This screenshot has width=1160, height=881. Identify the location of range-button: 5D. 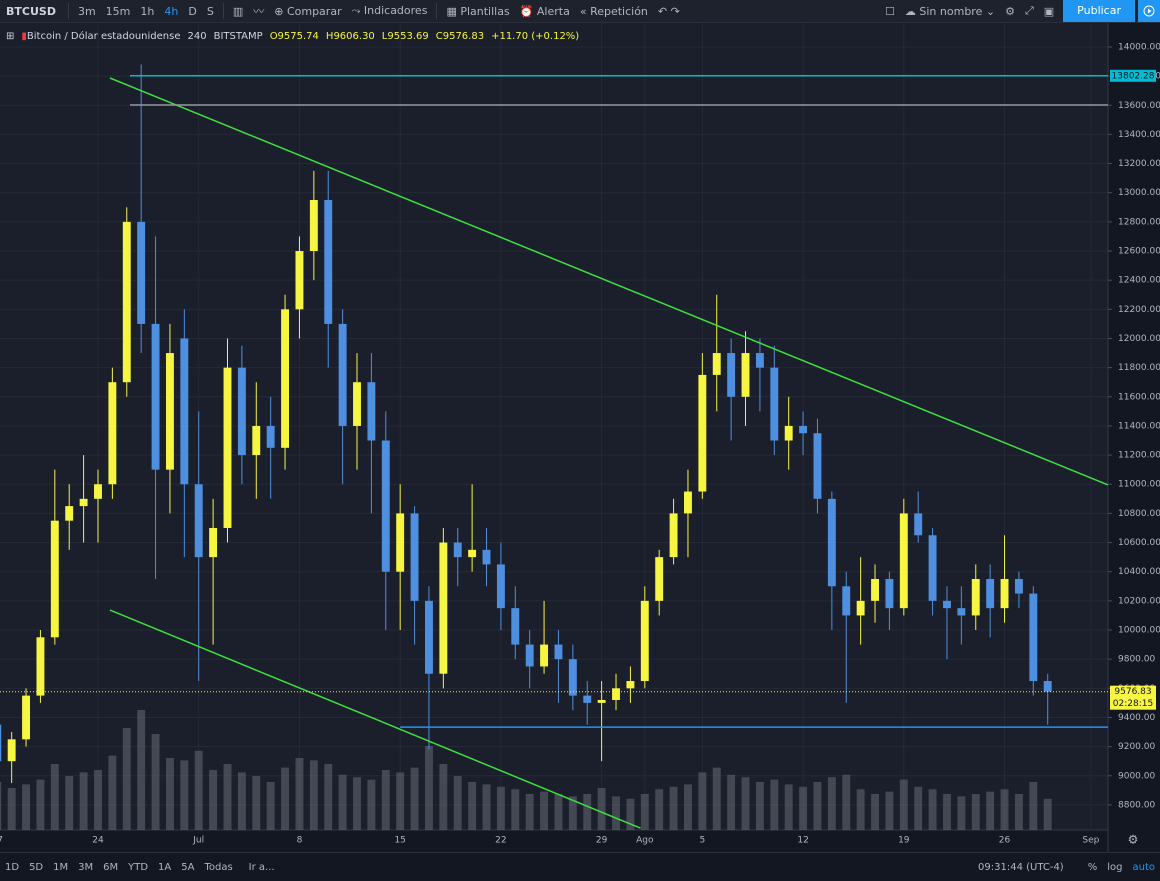
(36, 867).